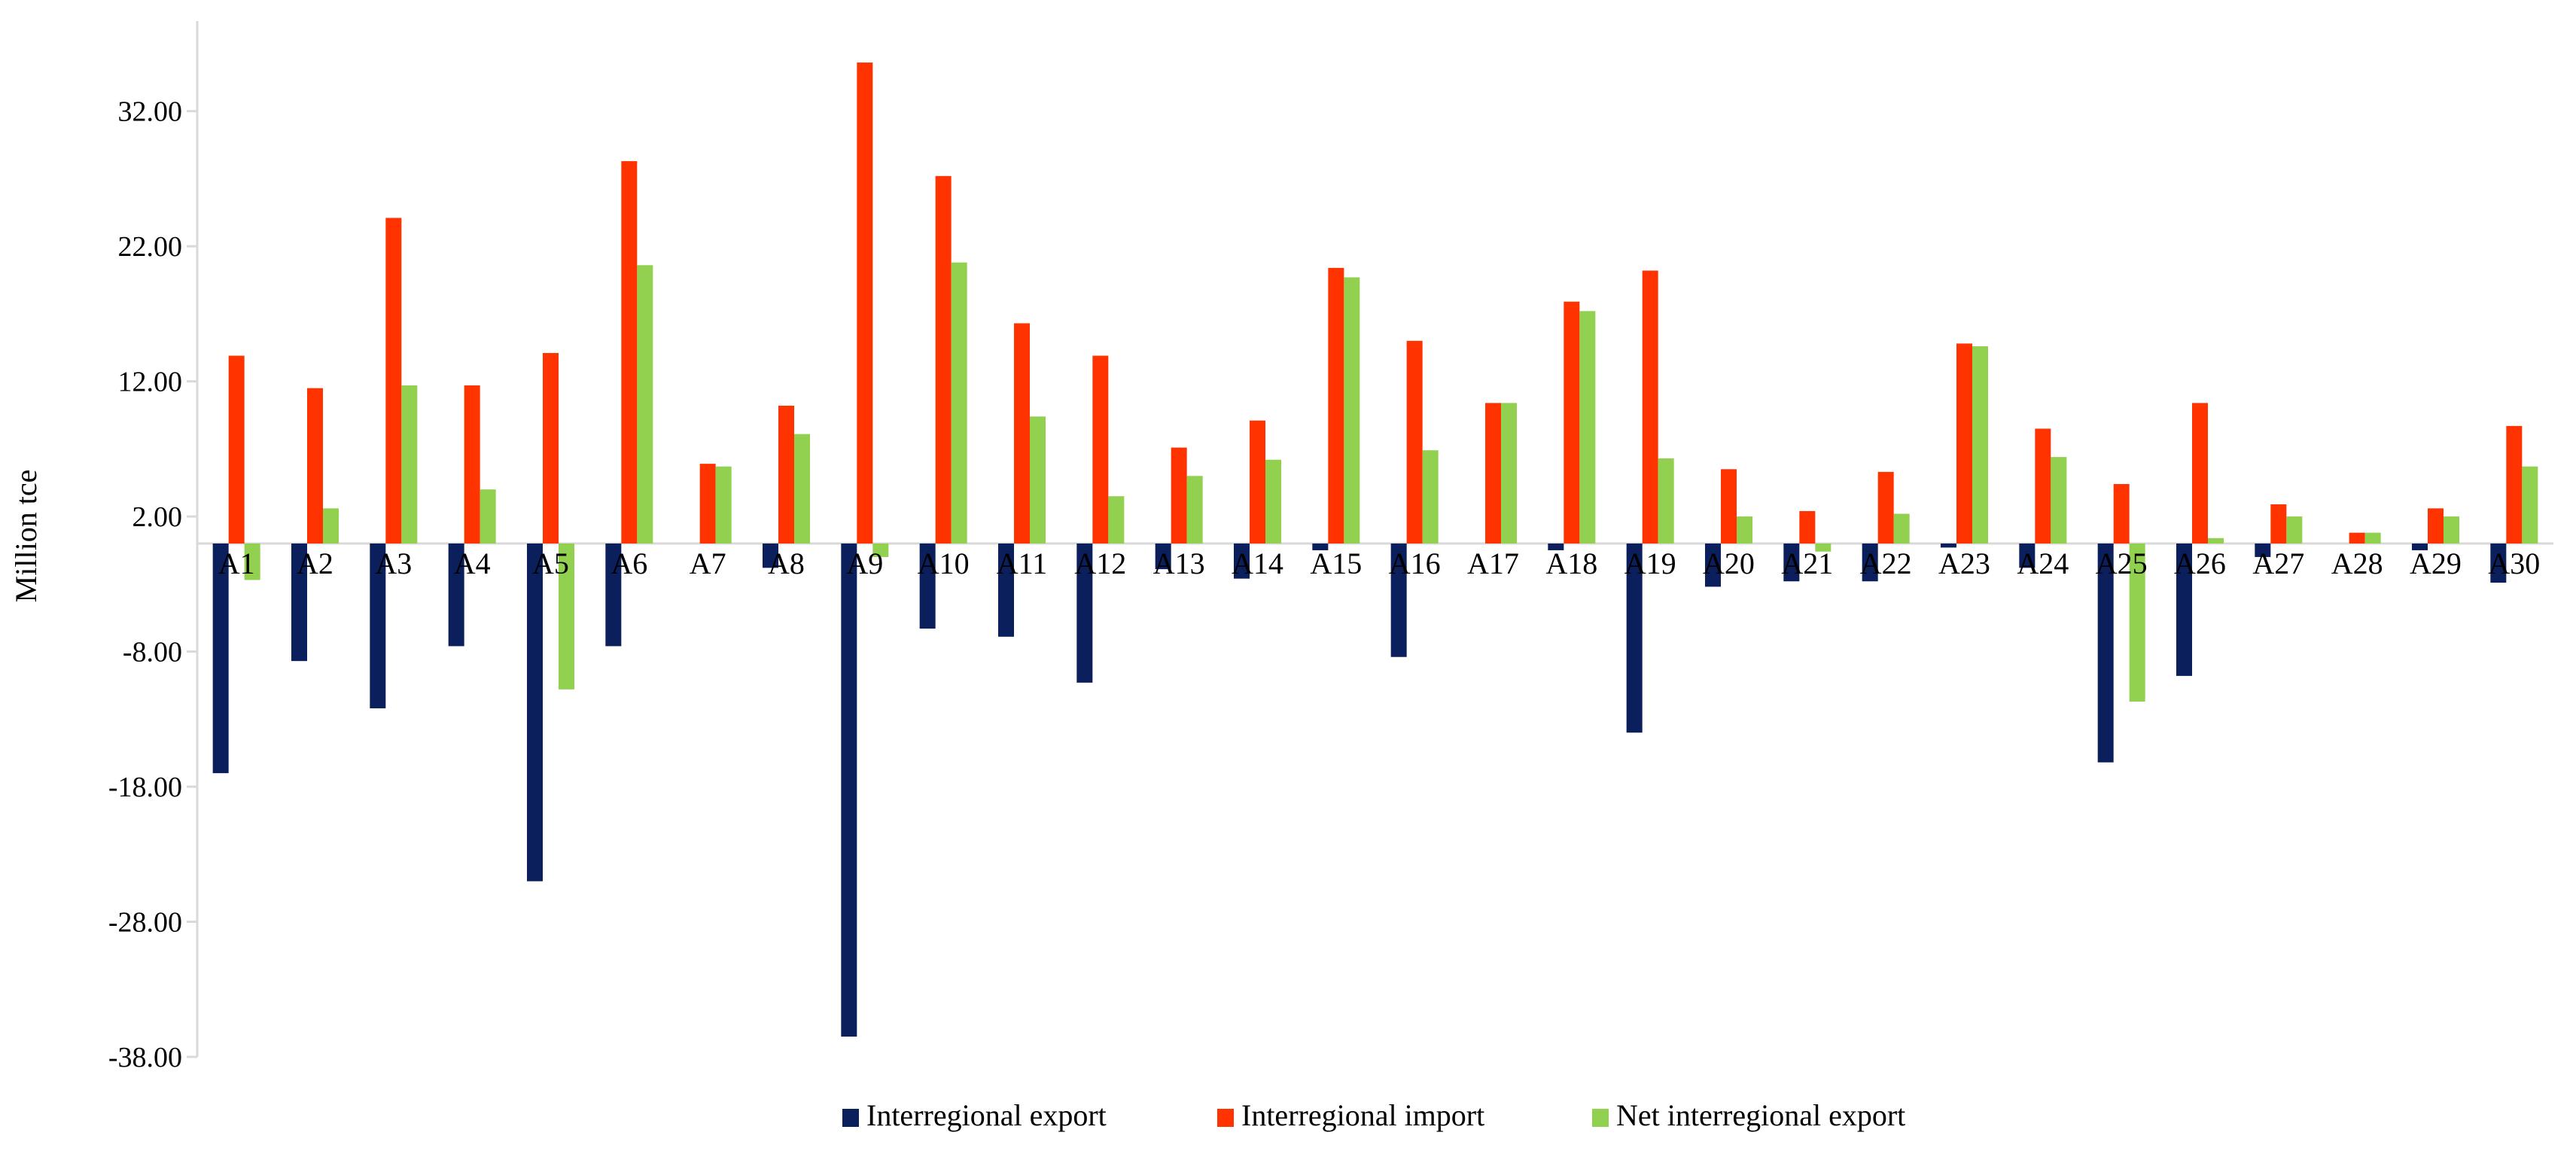 Image resolution: width=2576 pixels, height=1157 pixels. What do you see at coordinates (1964, 563) in the screenshot?
I see `x-tick-label: A23` at bounding box center [1964, 563].